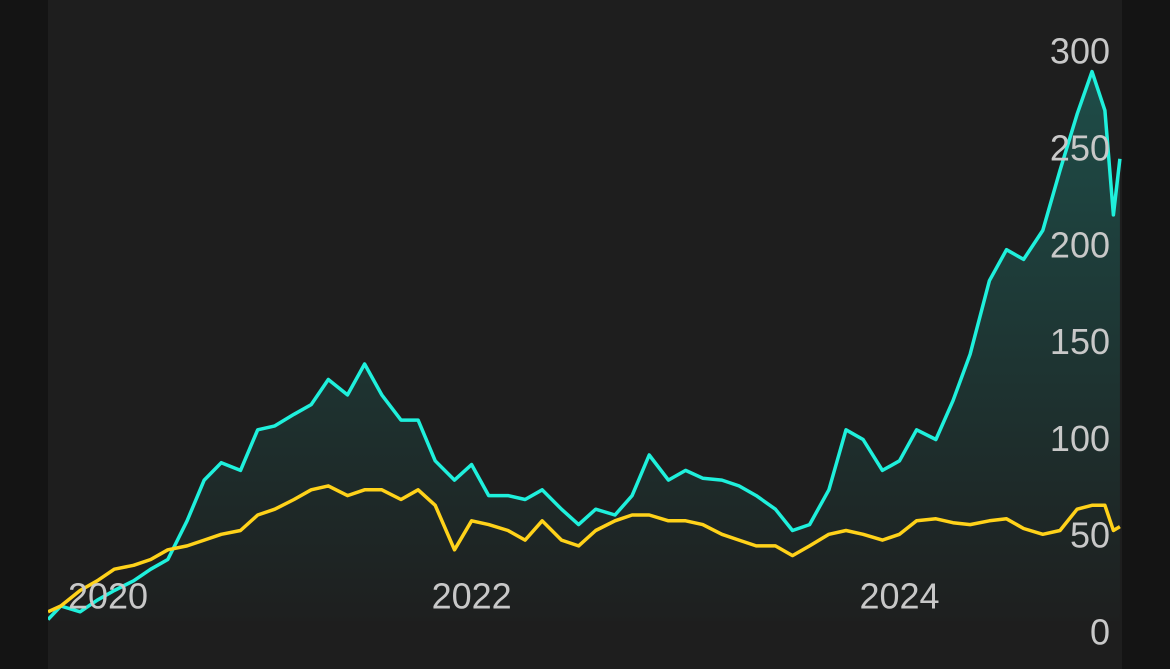  What do you see at coordinates (1080, 148) in the screenshot?
I see `y-tick-label: 250` at bounding box center [1080, 148].